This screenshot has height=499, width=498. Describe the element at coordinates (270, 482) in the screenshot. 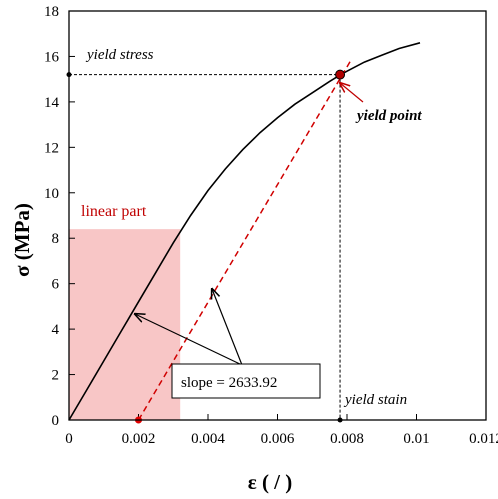

I see `x-axis-title: ε ( / )` at that location.